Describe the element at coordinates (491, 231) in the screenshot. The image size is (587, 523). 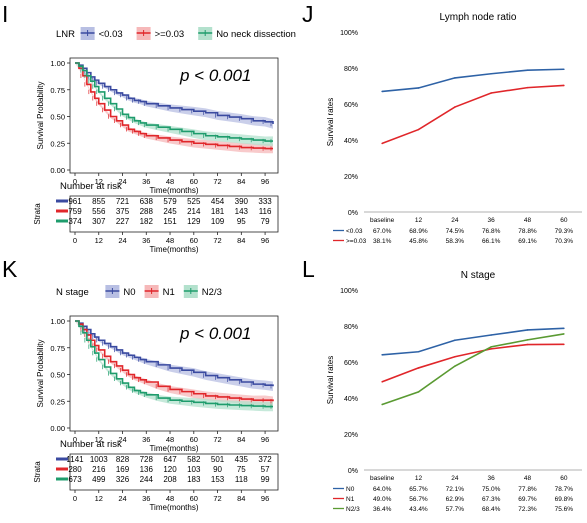
I see `data-label: 76.8%` at that location.